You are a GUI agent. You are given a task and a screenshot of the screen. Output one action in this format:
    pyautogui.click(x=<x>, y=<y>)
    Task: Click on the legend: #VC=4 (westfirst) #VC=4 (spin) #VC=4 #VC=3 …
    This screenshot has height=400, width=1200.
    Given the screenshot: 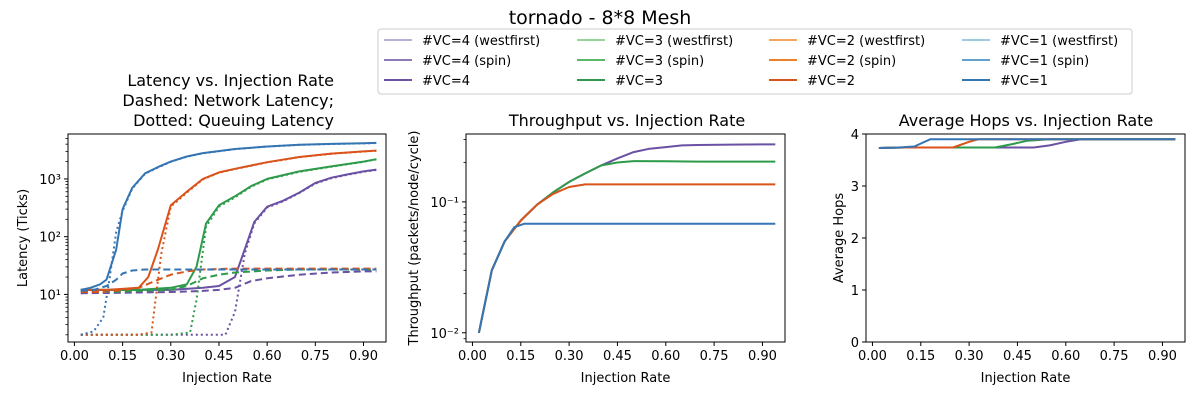 What is the action you would take?
    pyautogui.click(x=755, y=61)
    